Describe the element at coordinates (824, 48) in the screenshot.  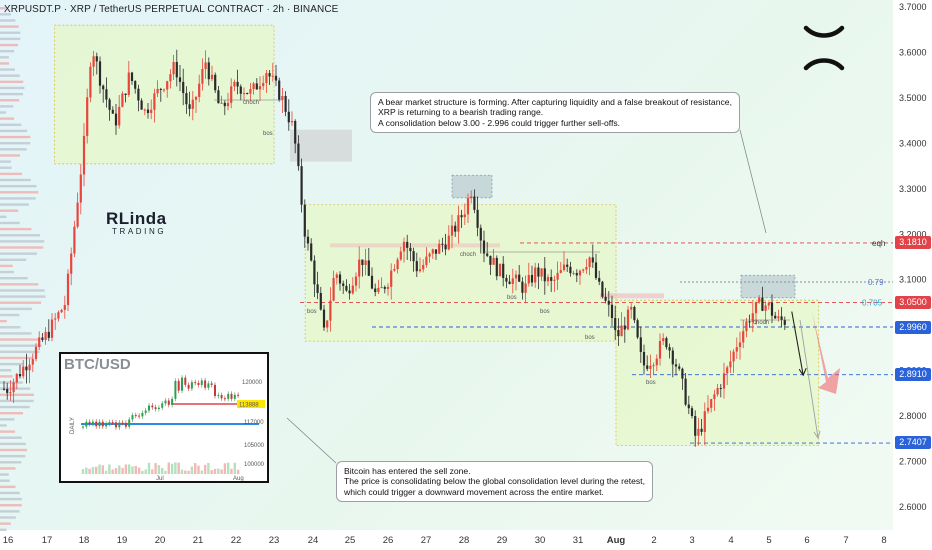
I see `xrp-logo-icon` at that location.